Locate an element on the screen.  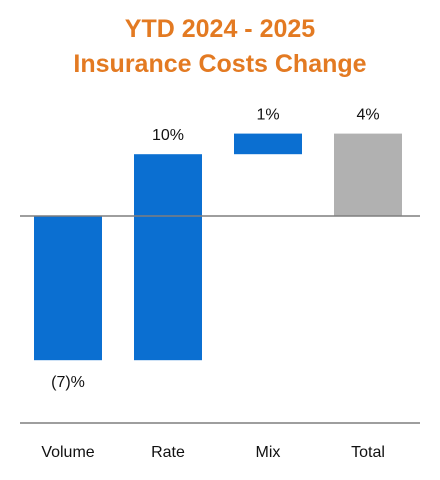
data-label-volume: (7)% is located at coordinates (68, 382).